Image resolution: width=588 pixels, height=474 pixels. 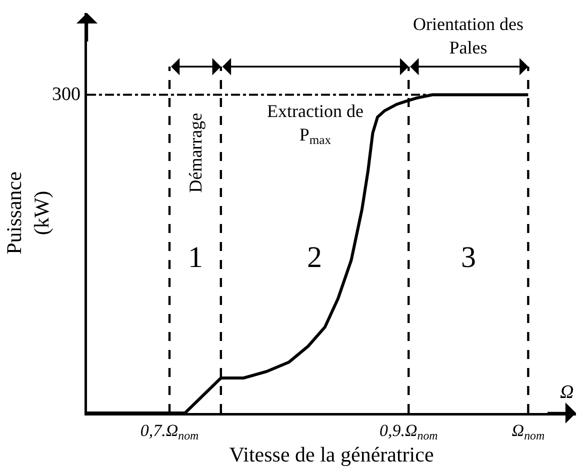 I want to click on x-tick-label: 0,9.Ω$_{nom}$, so click(x=408, y=431).